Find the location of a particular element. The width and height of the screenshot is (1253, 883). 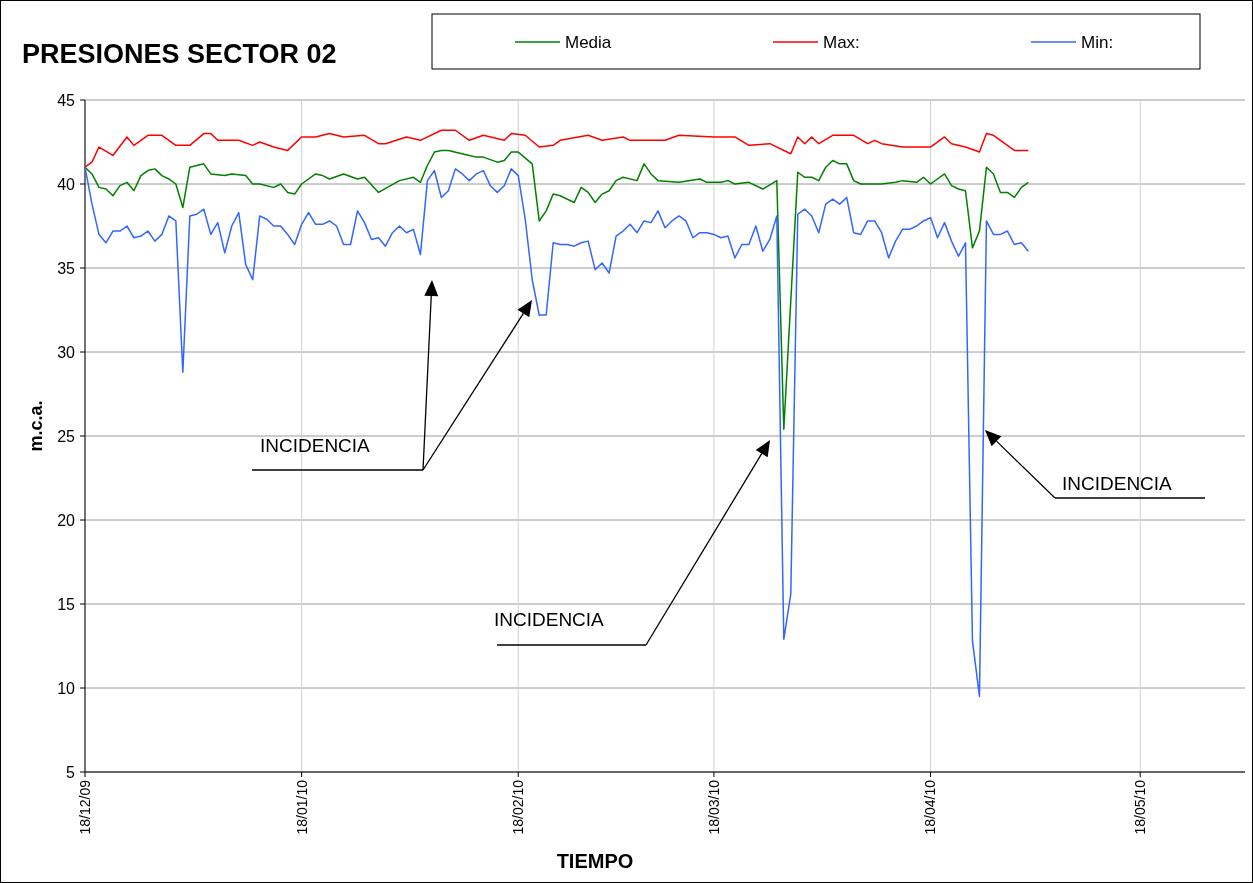

y-tick-label: 5 is located at coordinates (71, 772).